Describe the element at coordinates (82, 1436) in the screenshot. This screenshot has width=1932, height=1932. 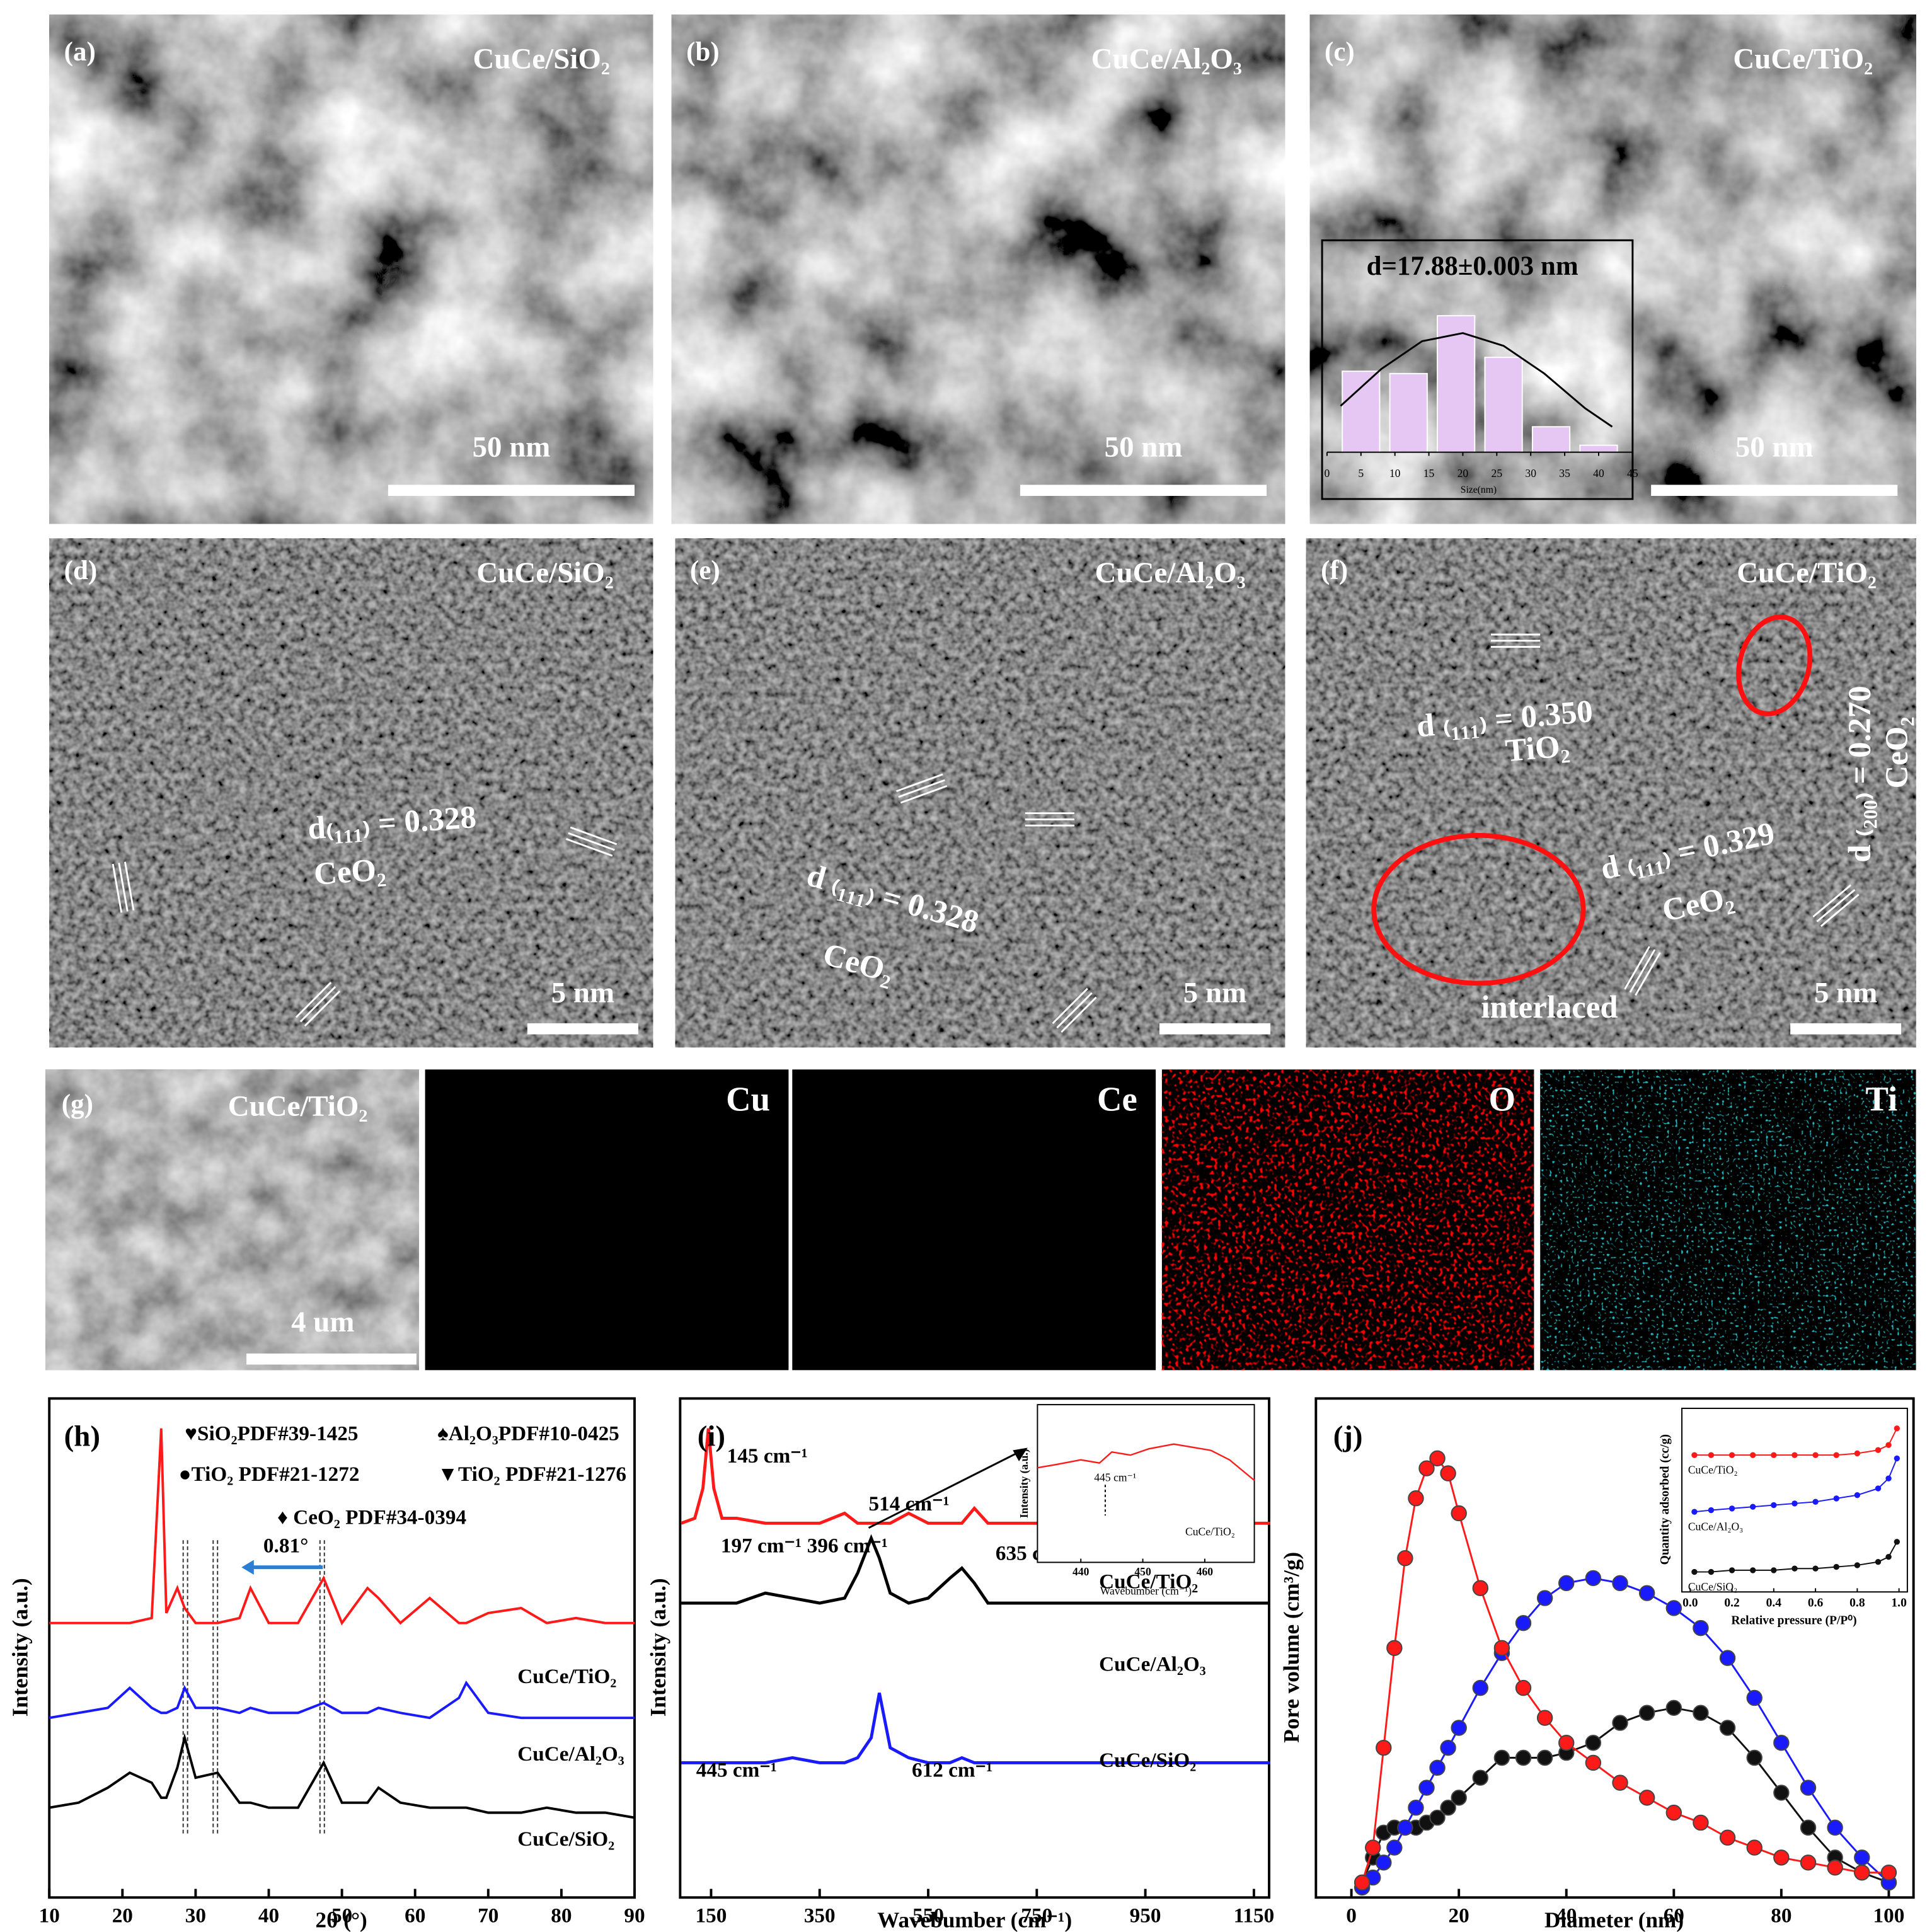
I see `panel-label: (h)` at that location.